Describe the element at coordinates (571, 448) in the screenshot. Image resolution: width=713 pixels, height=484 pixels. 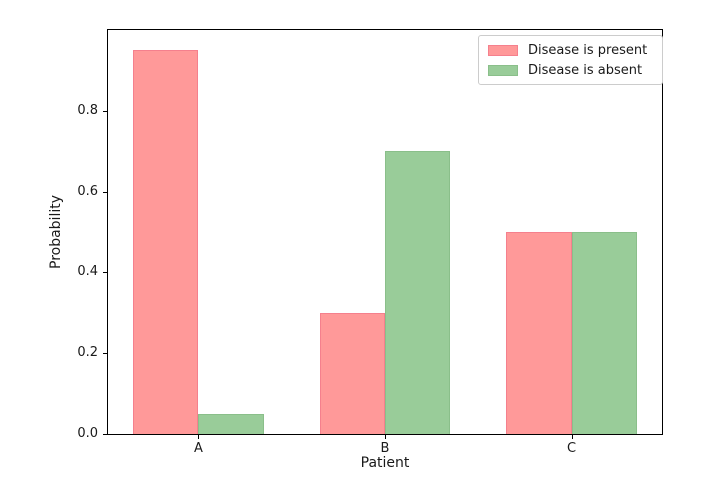
I see `x-tick-label-c: C` at that location.